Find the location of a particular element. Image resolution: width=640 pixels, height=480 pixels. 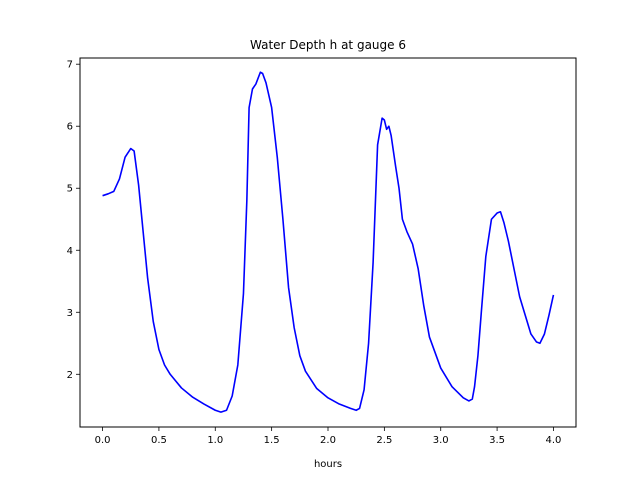

y-tick-label: 6 is located at coordinates (70, 127).